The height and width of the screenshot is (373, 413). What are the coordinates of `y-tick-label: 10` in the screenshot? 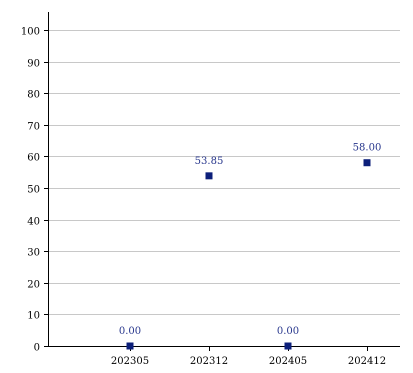 It's located at (33, 316).